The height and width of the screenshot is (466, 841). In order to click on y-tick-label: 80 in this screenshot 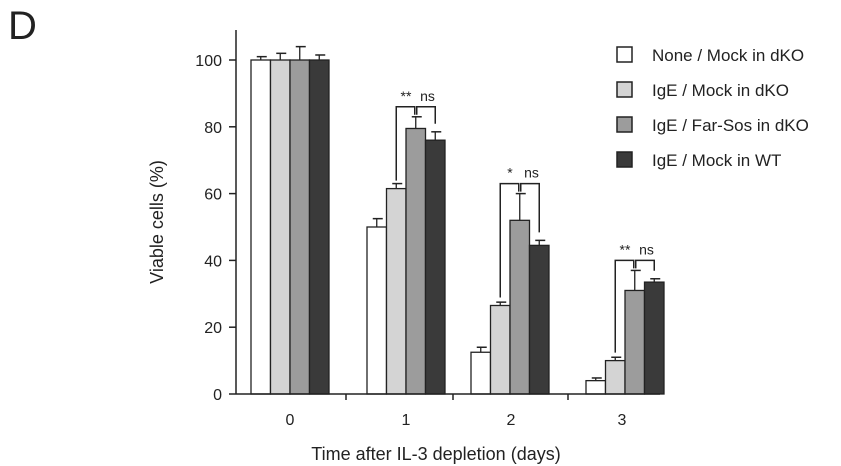, I will do `click(213, 128)`.